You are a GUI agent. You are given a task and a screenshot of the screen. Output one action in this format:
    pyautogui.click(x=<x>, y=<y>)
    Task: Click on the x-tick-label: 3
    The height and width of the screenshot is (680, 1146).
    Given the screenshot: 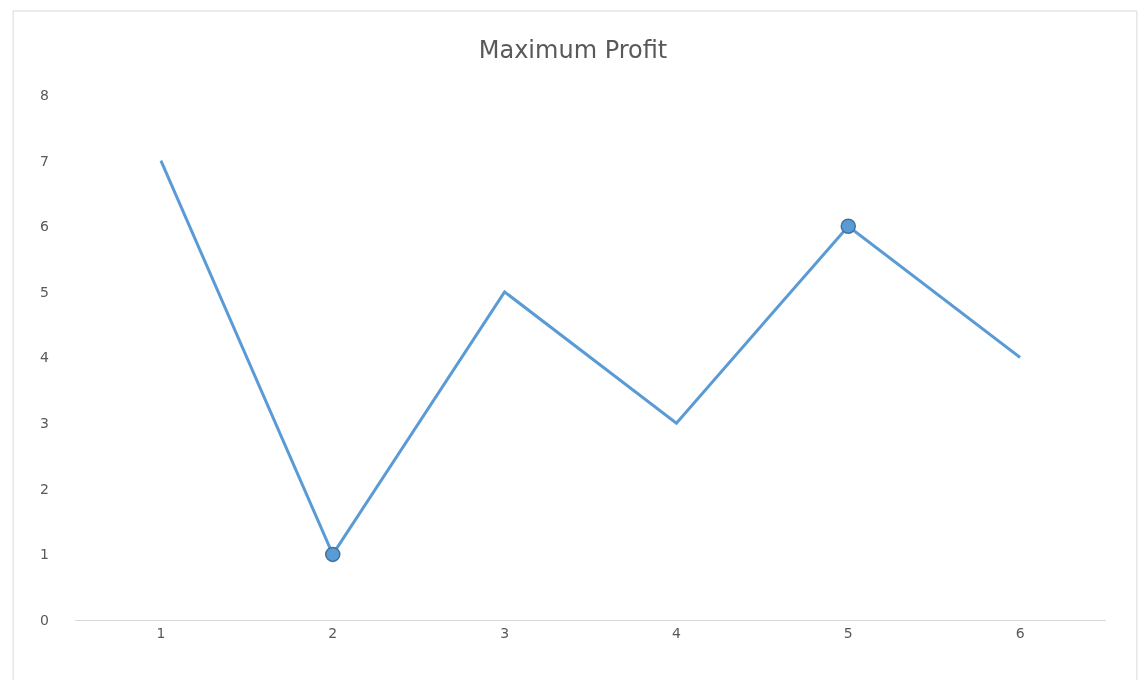 What is the action you would take?
    pyautogui.click(x=505, y=632)
    